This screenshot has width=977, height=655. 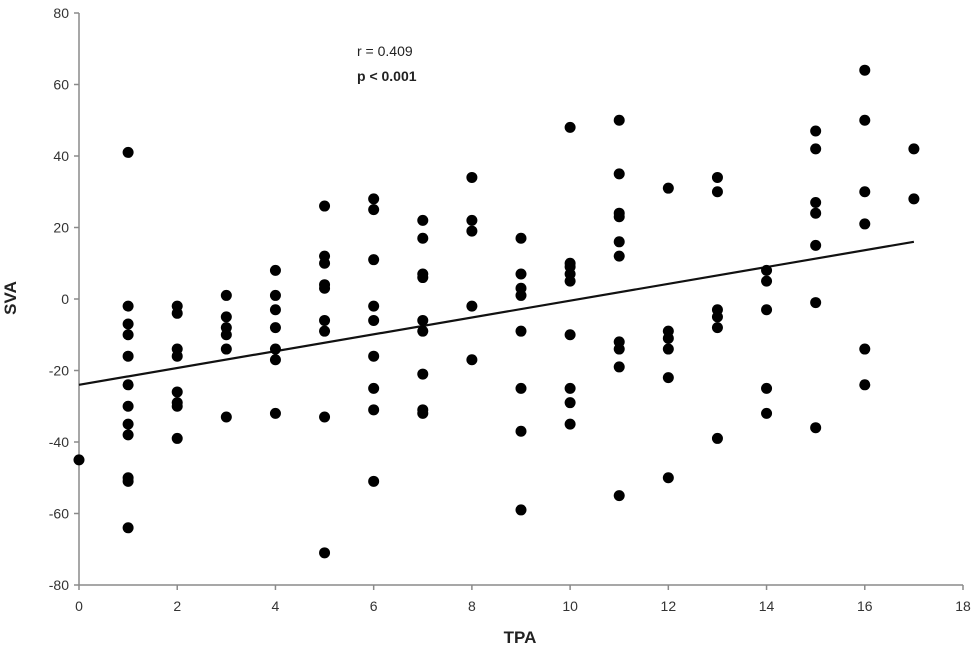 I want to click on x-tick-label: 4, so click(x=276, y=606).